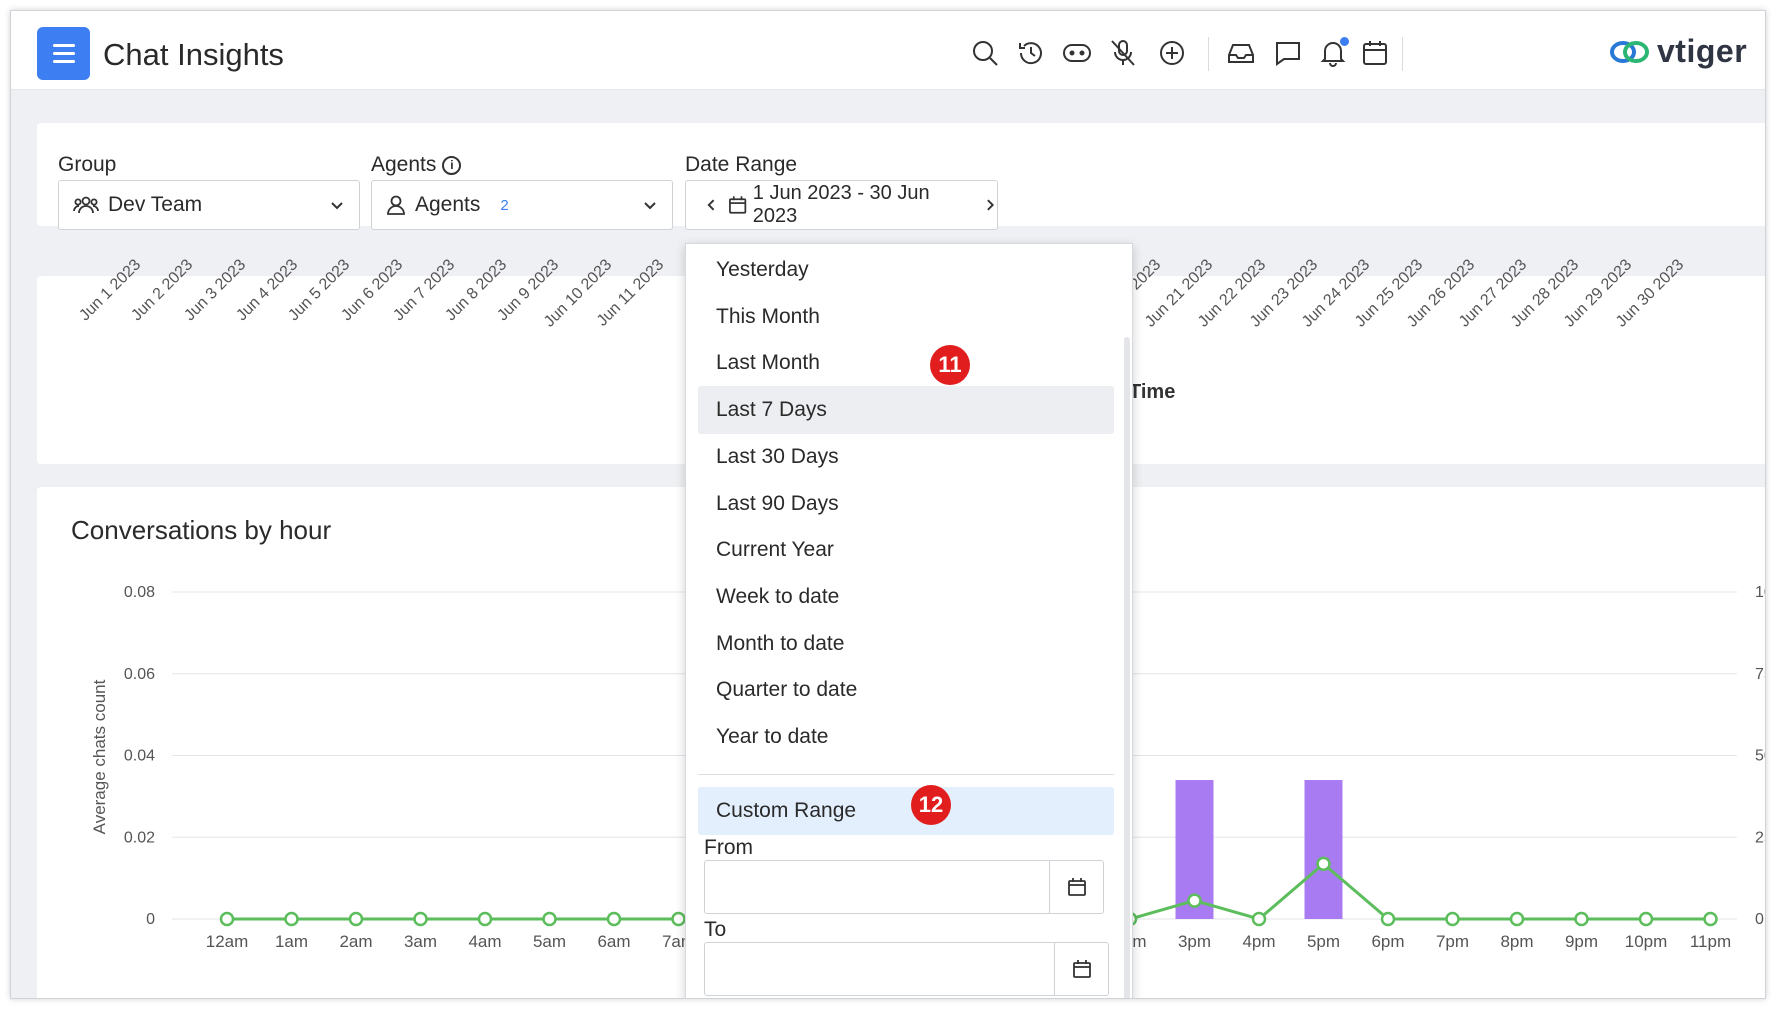 This screenshot has width=1776, height=1009. Describe the element at coordinates (772, 736) in the screenshot. I see `dropdown-item-year-to-date: Year to date` at that location.